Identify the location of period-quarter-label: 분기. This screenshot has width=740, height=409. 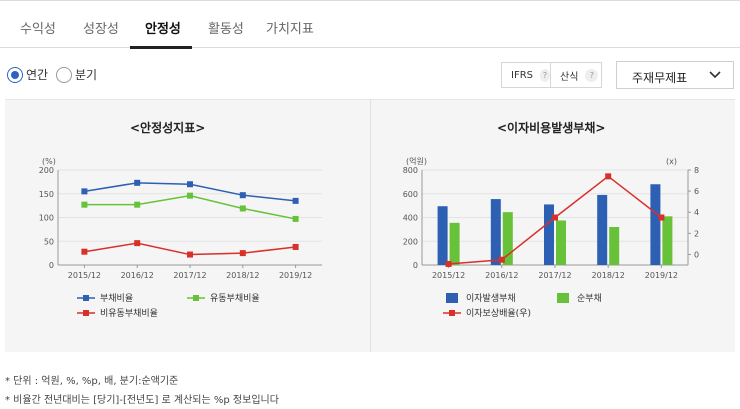
(86, 75).